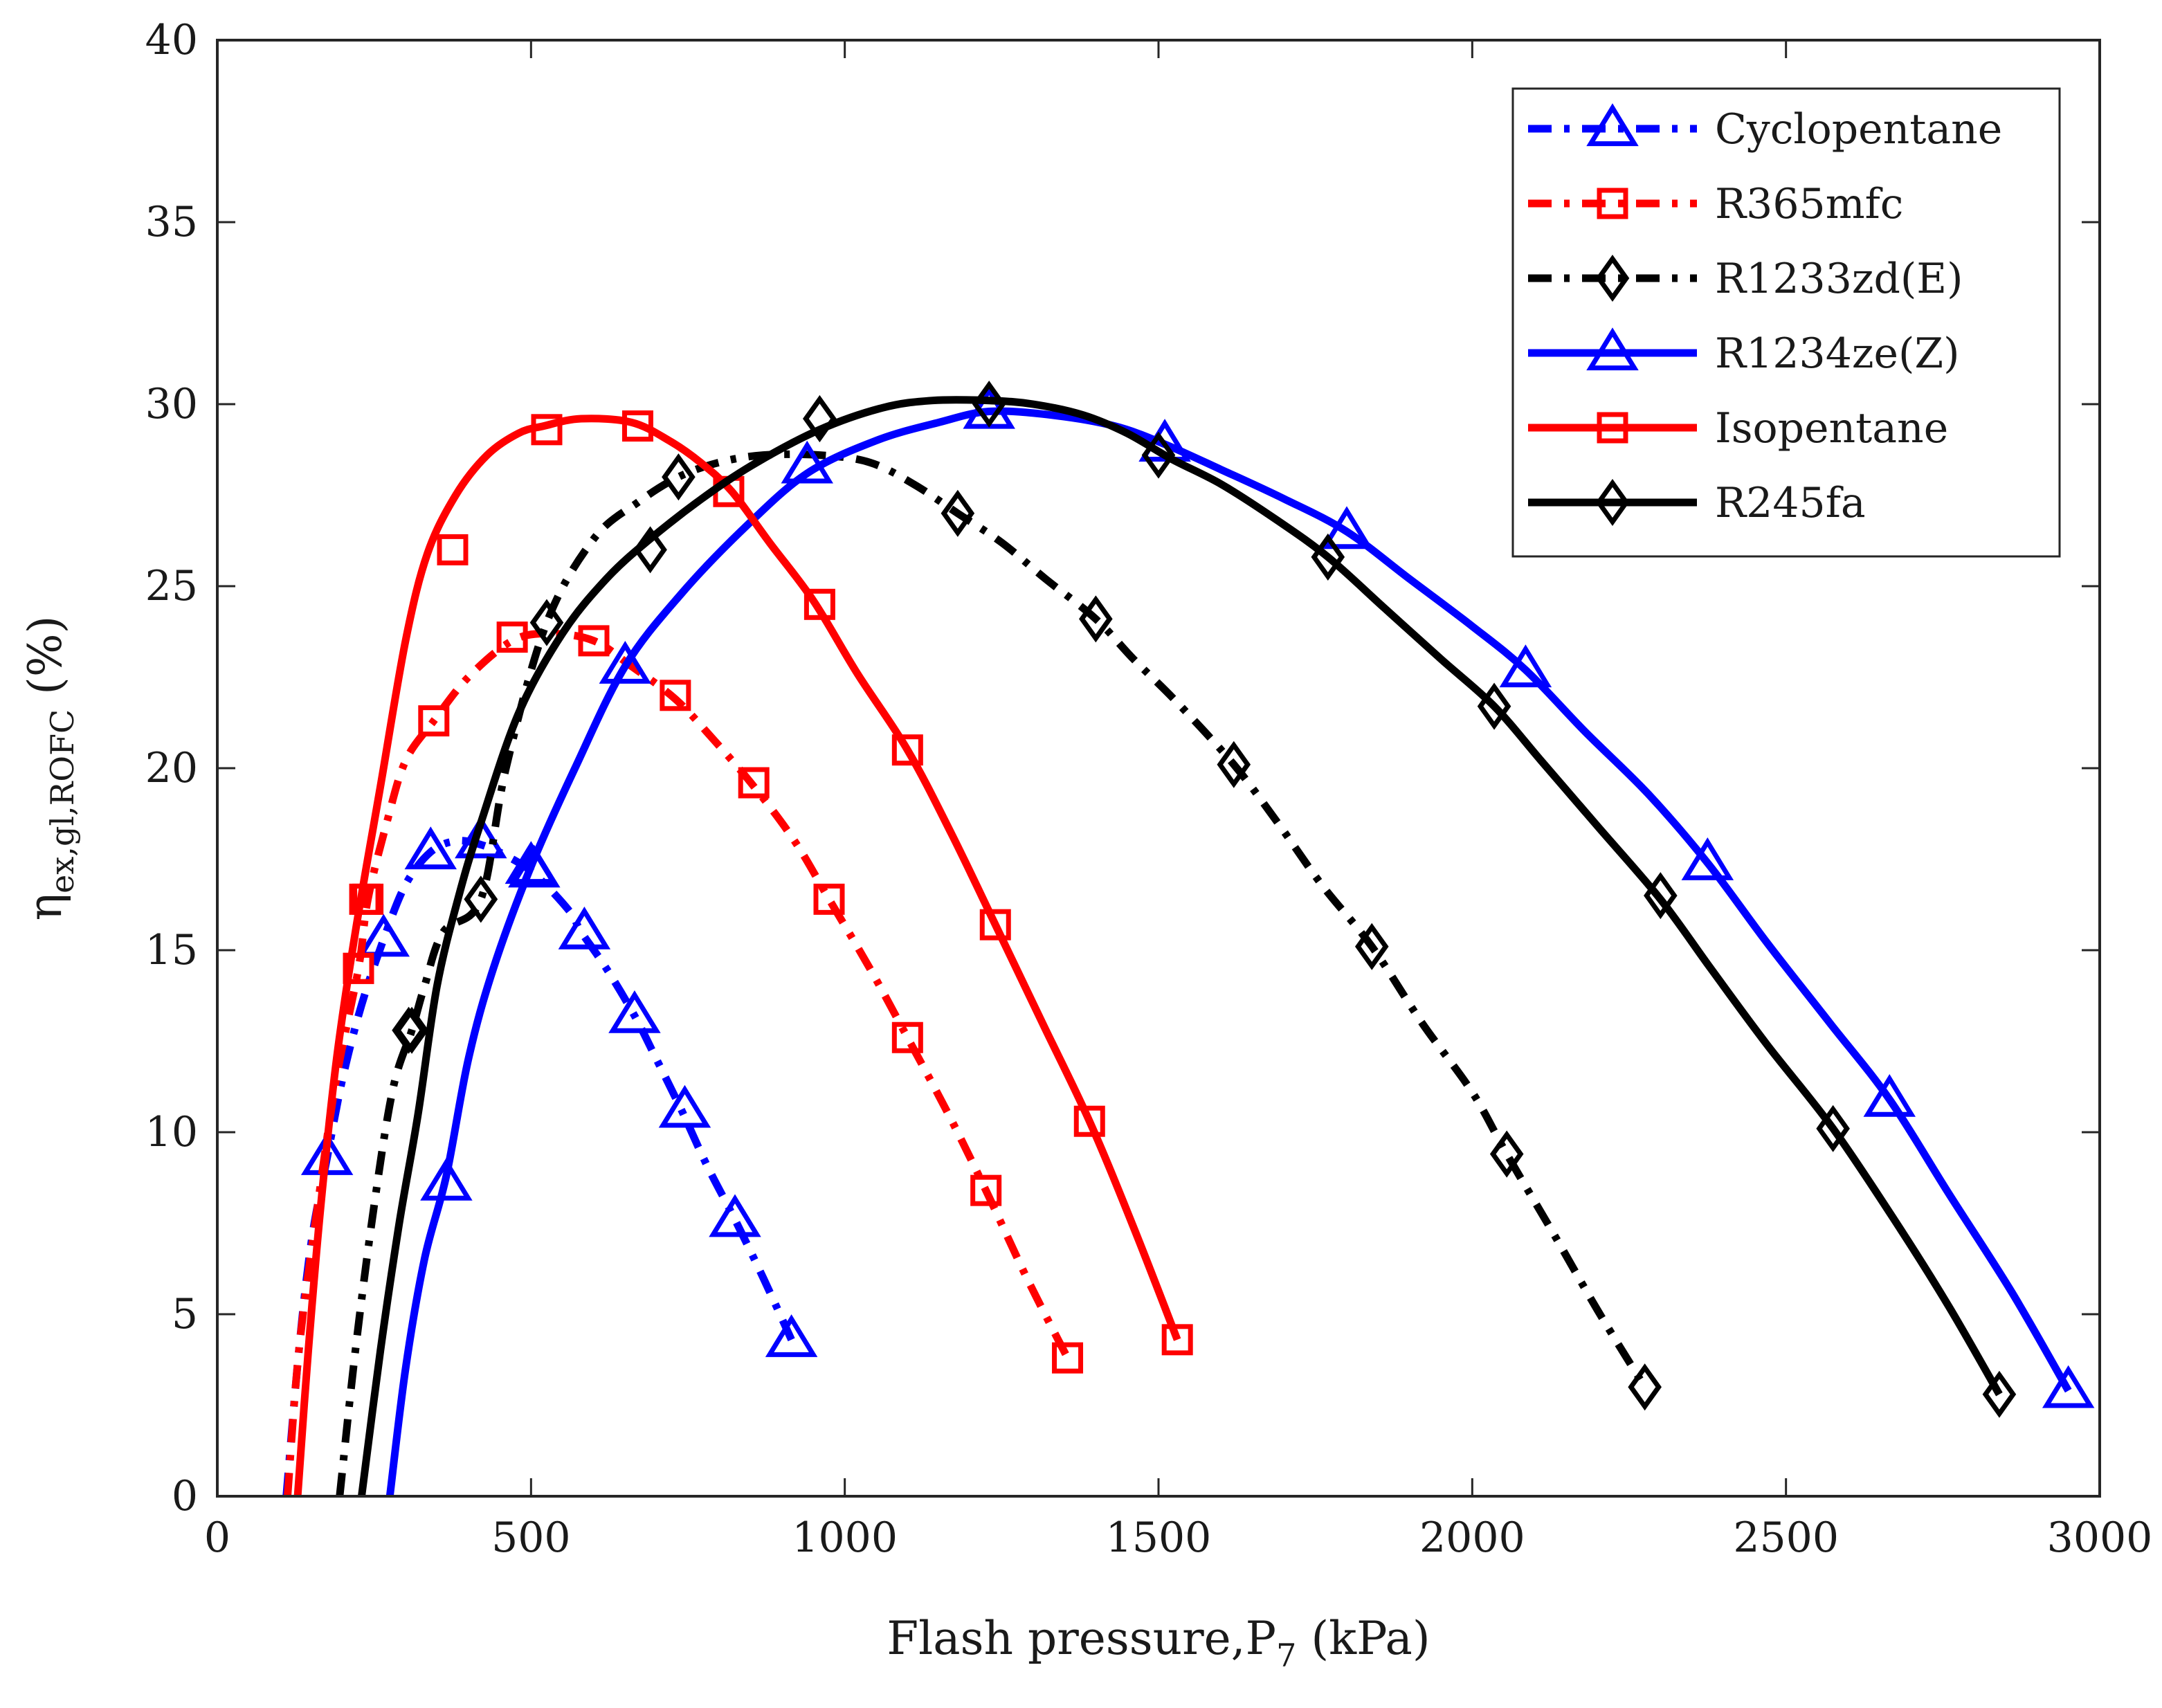 The width and height of the screenshot is (2162, 1708). Describe the element at coordinates (845, 1538) in the screenshot. I see `x-tick-label: 1000` at that location.